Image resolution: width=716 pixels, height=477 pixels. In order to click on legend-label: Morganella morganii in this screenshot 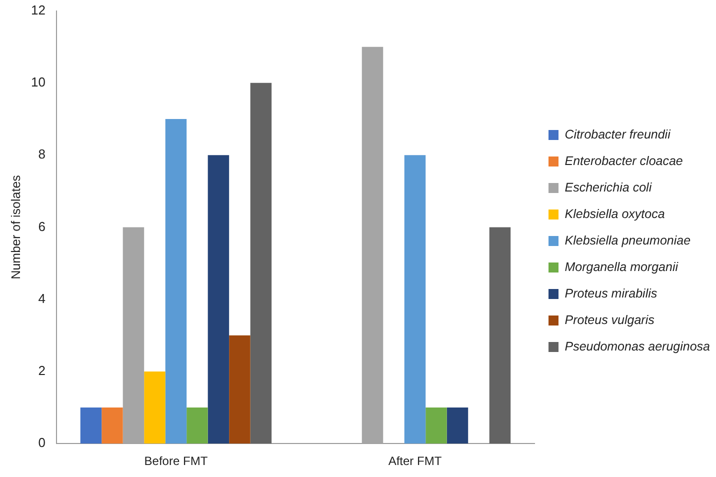, I will do `click(622, 267)`.